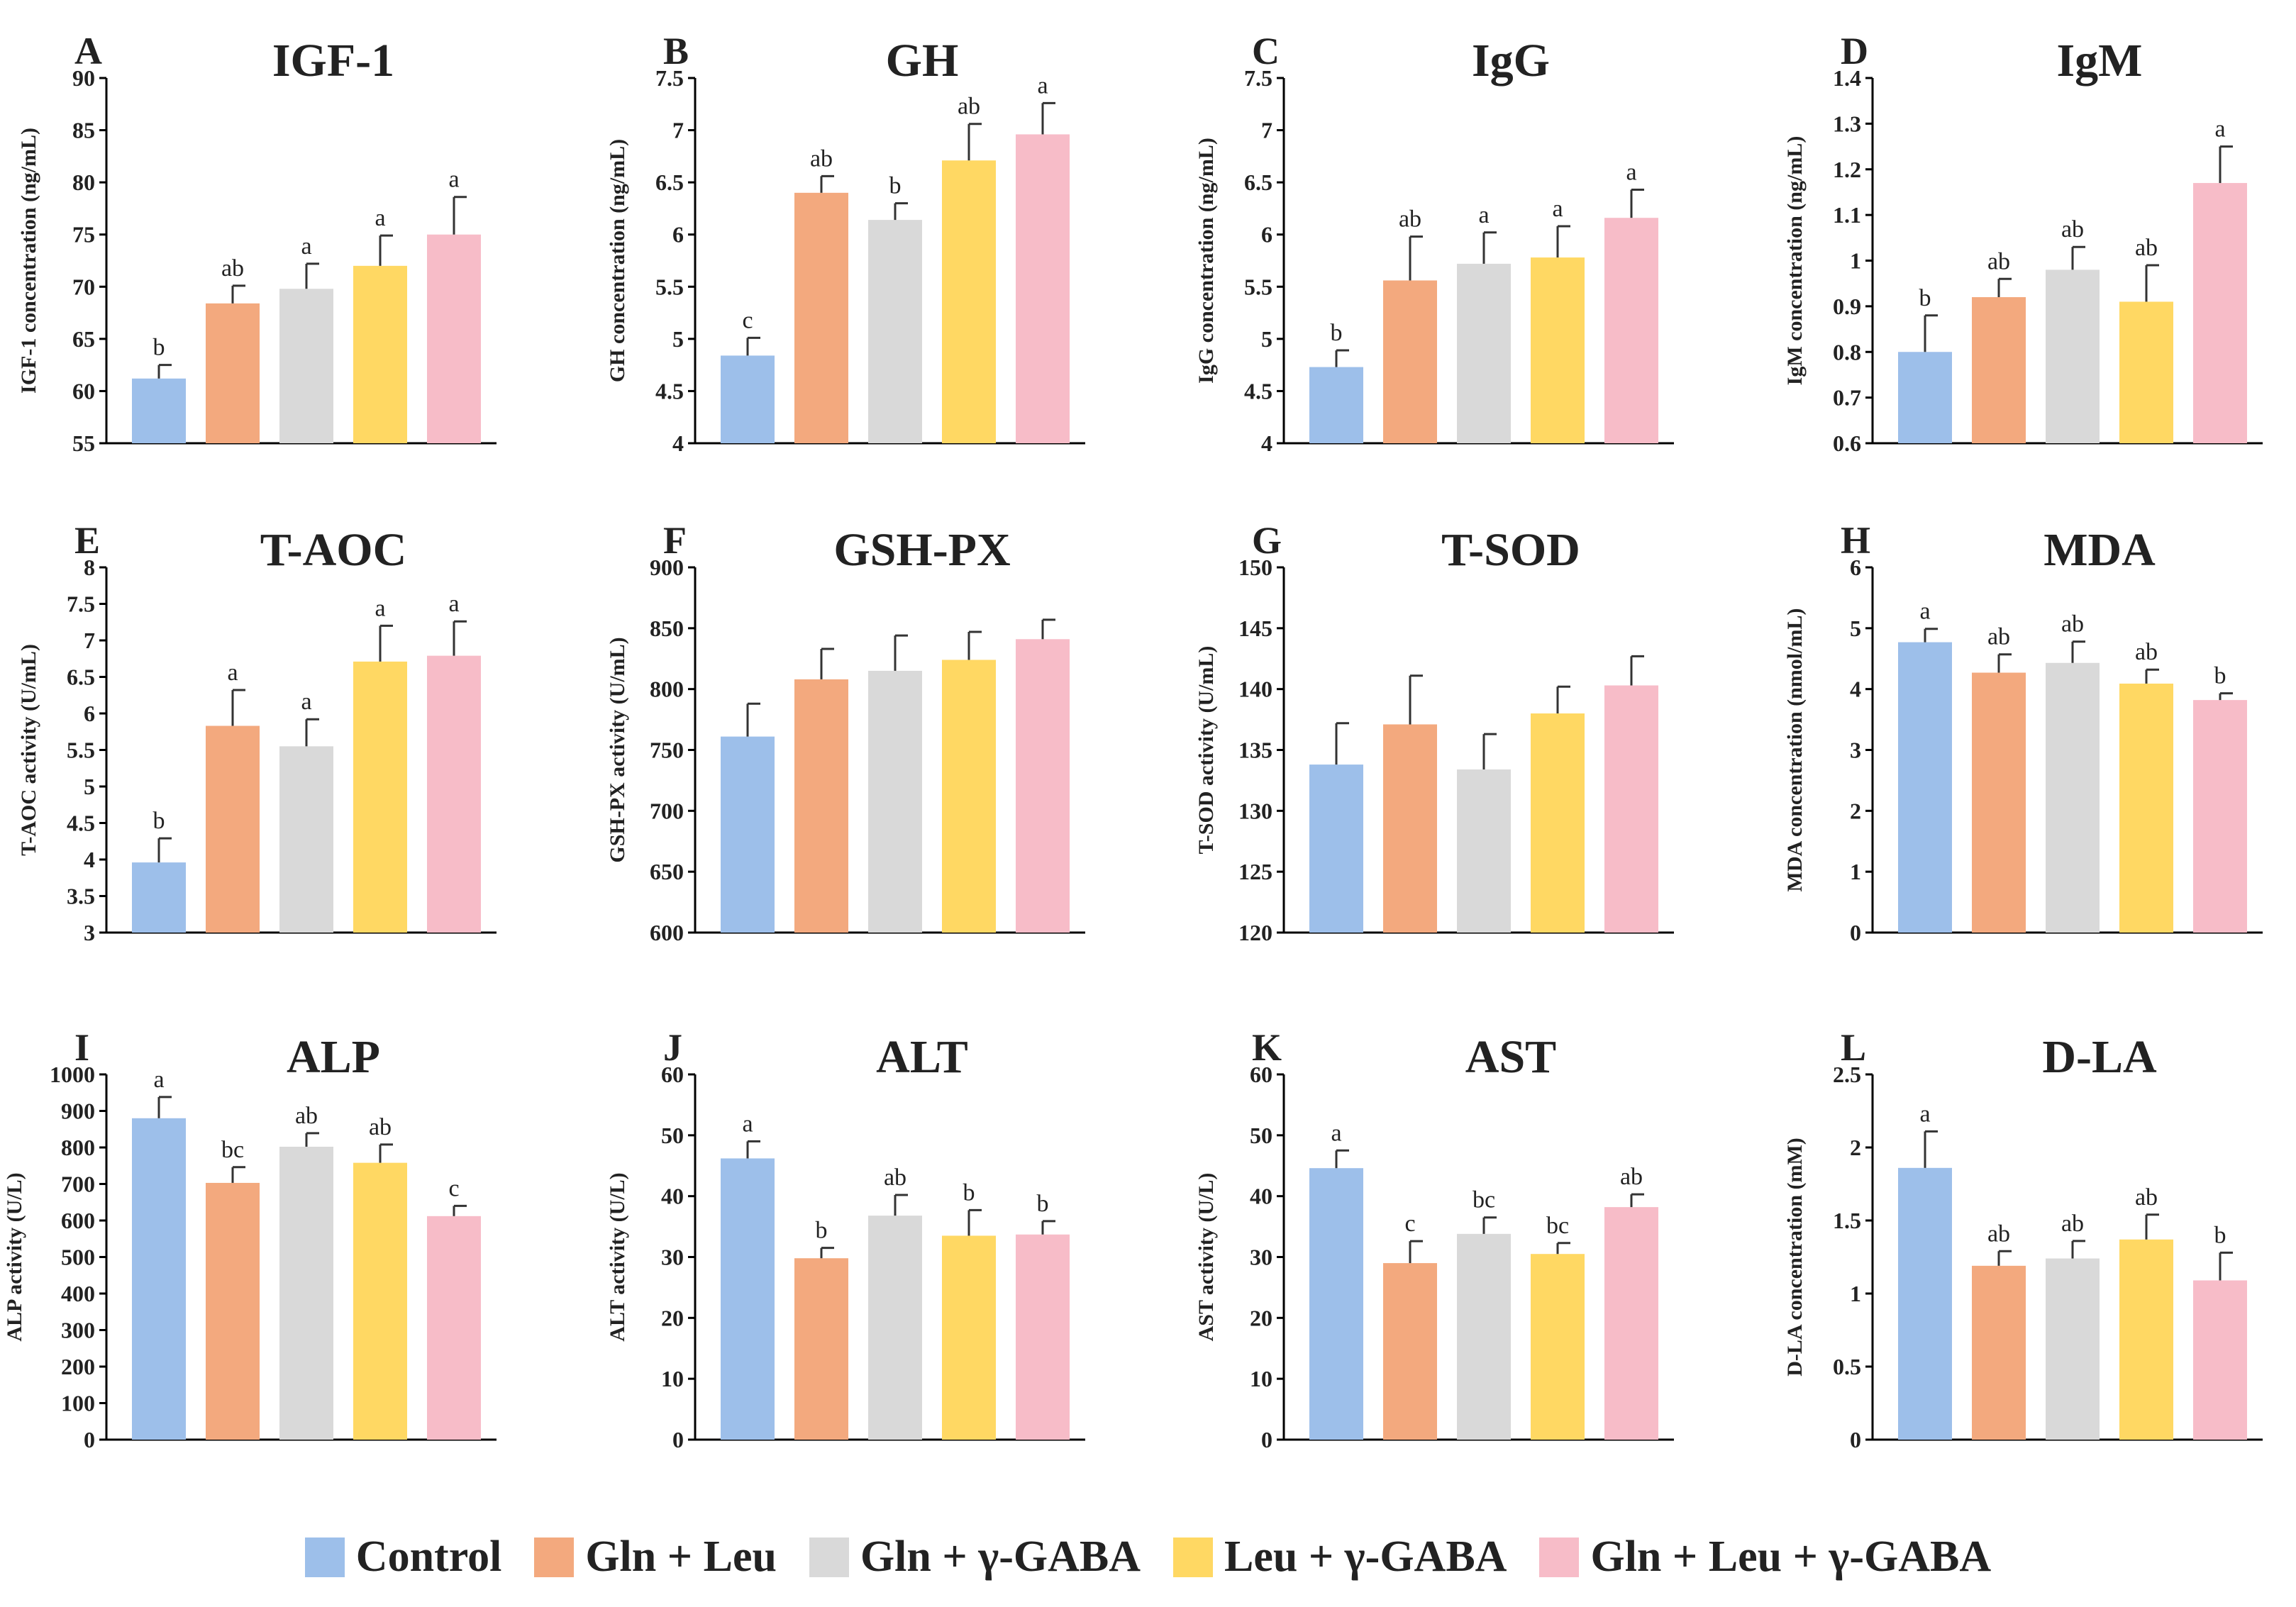  What do you see at coordinates (672, 1074) in the screenshot?
I see `y-tick-label: 60` at bounding box center [672, 1074].